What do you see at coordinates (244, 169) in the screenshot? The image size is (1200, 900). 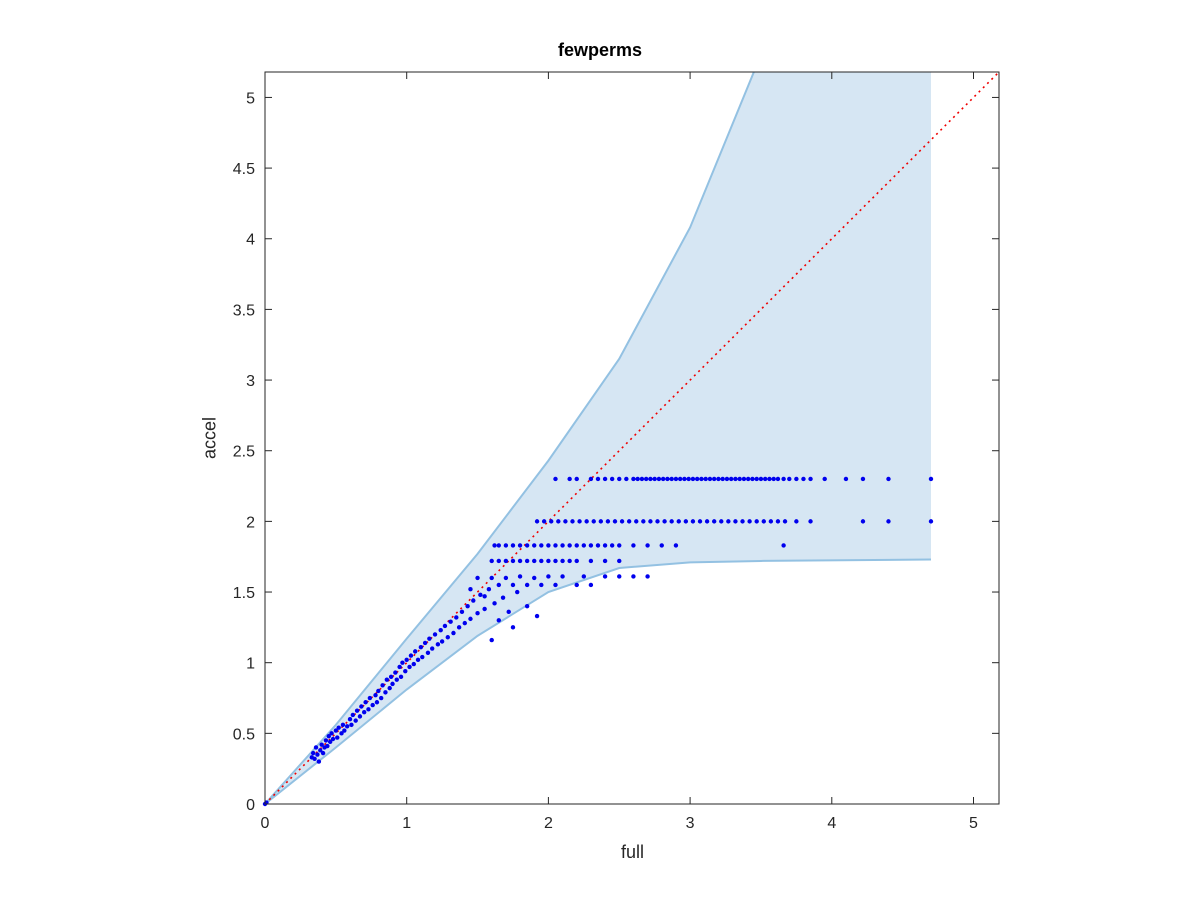 I see `y-tick-label: 4.5` at bounding box center [244, 169].